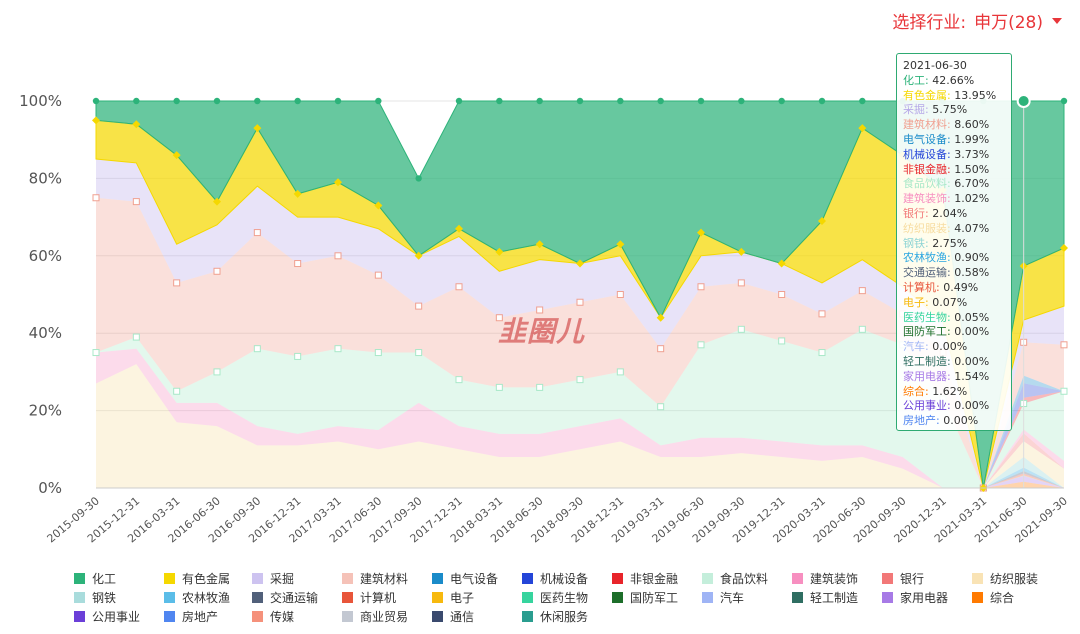  I want to click on legend-item: 银行, so click(903, 579).